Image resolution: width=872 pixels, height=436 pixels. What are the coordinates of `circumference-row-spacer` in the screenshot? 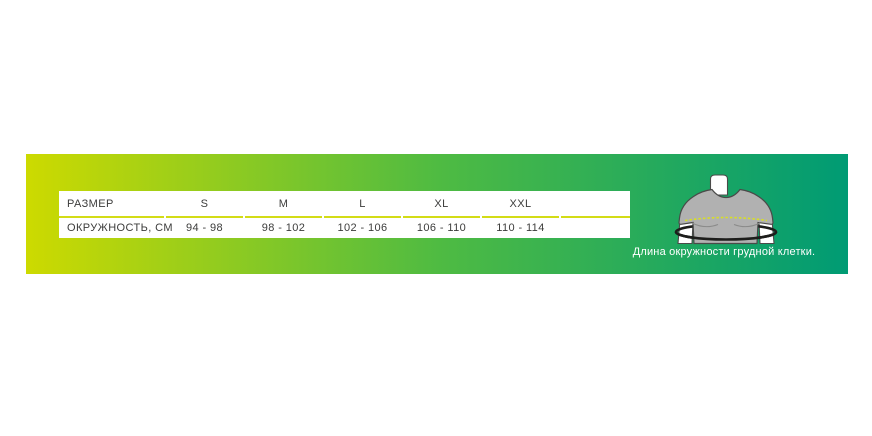 It's located at (595, 228).